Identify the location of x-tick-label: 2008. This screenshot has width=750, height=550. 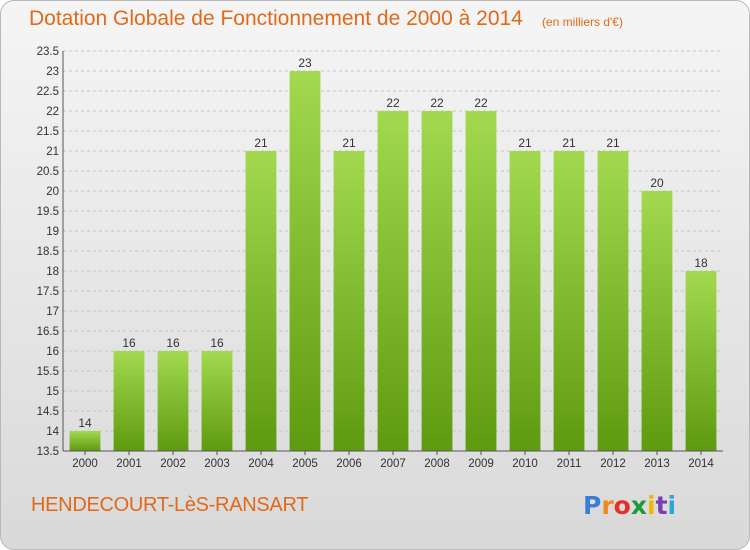
(437, 464).